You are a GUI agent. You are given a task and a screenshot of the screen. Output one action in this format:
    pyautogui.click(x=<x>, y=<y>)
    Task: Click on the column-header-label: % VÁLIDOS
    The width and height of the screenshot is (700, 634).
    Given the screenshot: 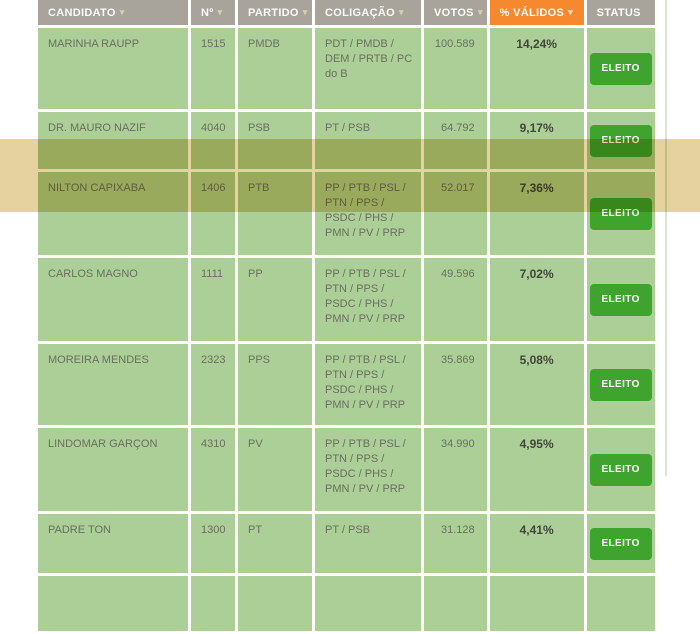 What is the action you would take?
    pyautogui.click(x=532, y=12)
    